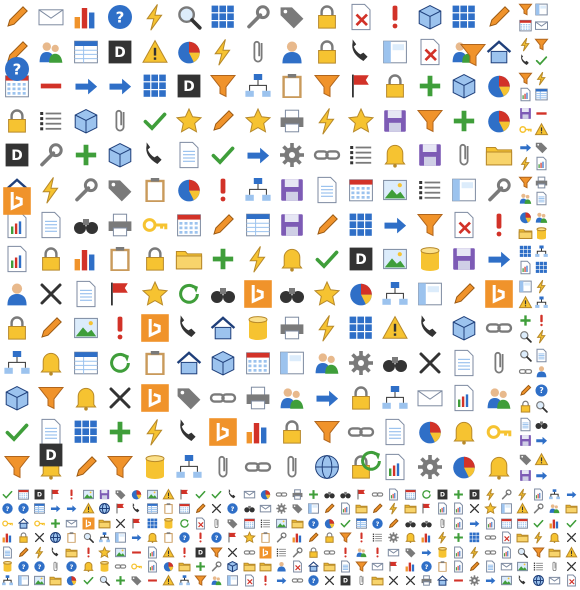  Describe the element at coordinates (458, 566) in the screenshot. I see `chart-icon` at that location.